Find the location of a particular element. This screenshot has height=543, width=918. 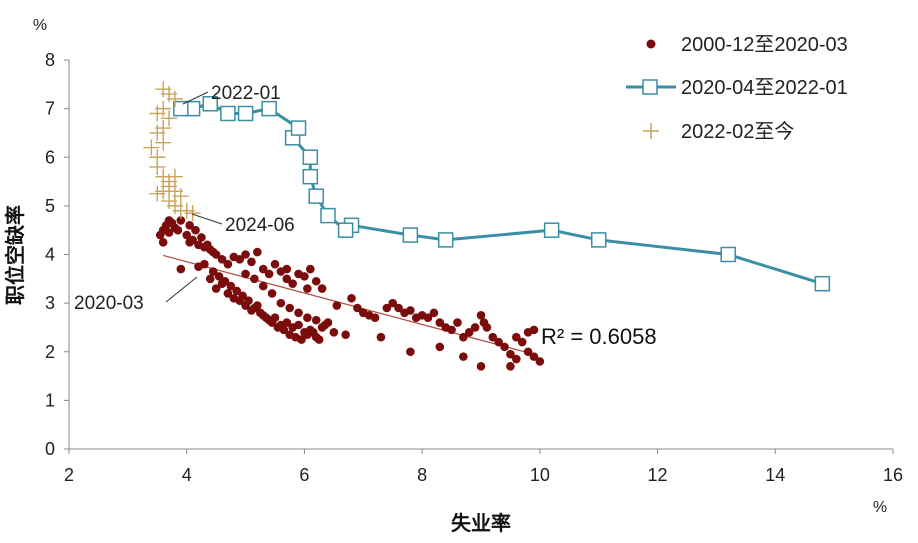

y-tick-label: 4 is located at coordinates (50, 255).